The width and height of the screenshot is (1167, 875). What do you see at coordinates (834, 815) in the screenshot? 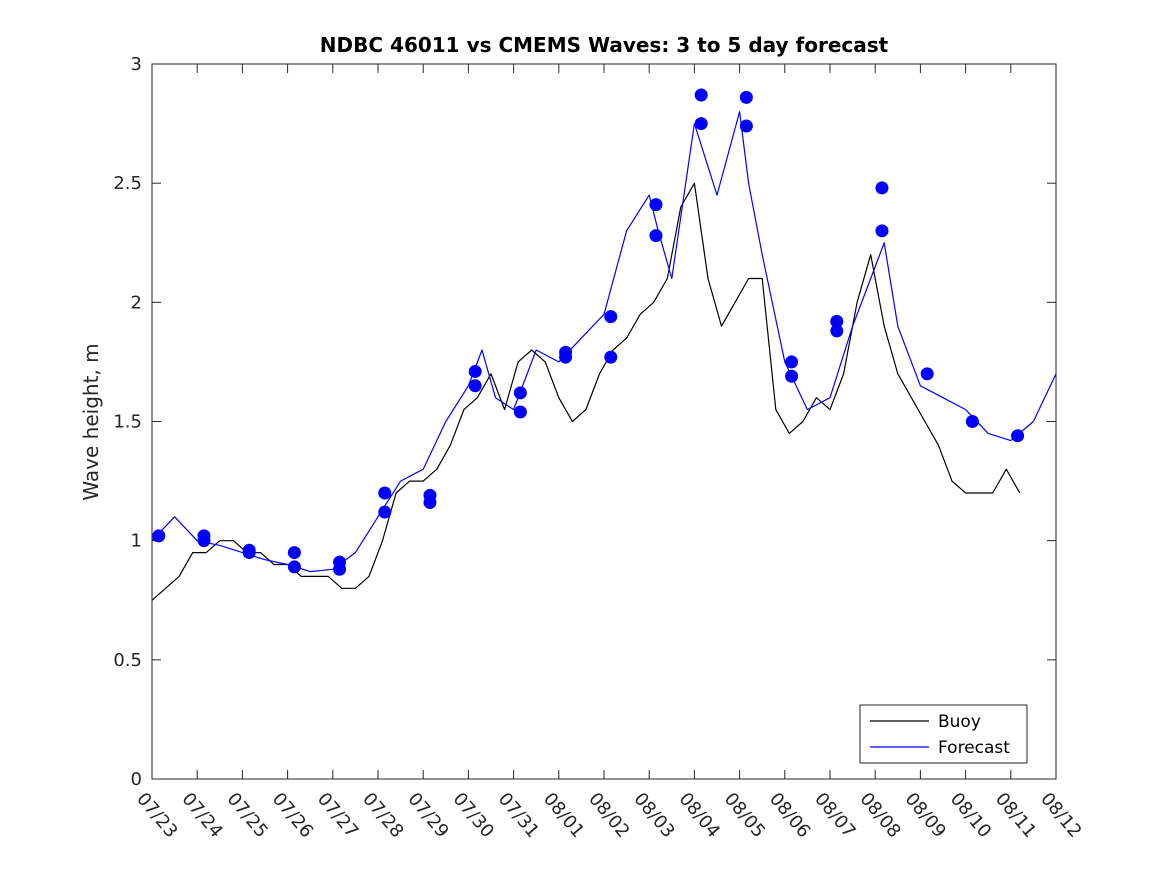
I see `x-tick-label: 08/07` at bounding box center [834, 815].